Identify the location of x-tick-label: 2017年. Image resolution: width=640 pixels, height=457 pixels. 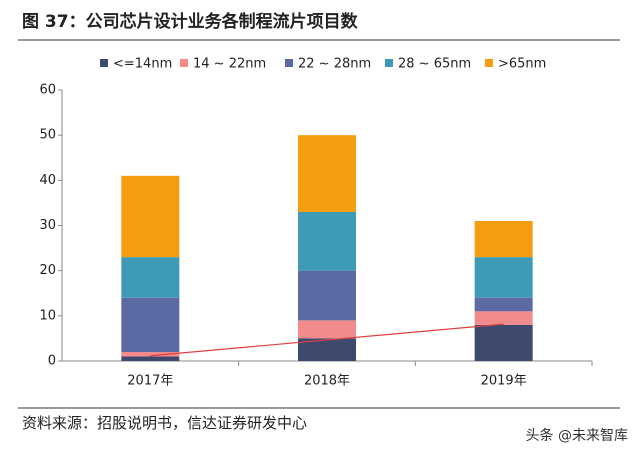
(150, 381).